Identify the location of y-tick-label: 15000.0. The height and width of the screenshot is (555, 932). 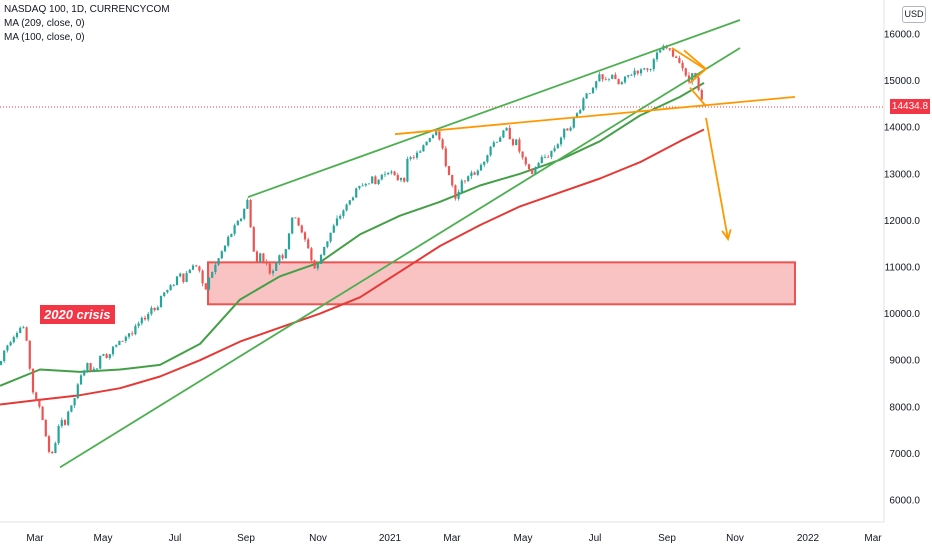
(902, 81).